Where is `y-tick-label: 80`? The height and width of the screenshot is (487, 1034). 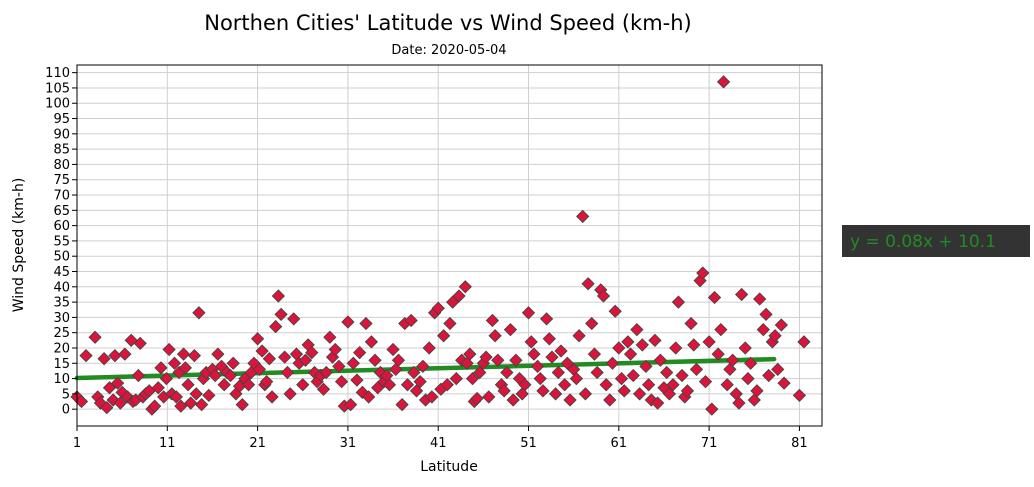
y-tick-label: 80 is located at coordinates (61, 165).